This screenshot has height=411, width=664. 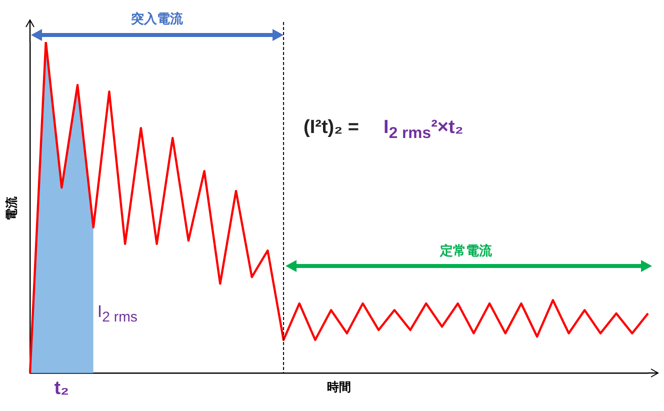 What do you see at coordinates (424, 130) in the screenshot?
I see `annotation: I$_{2 rms}$²×t₂` at bounding box center [424, 130].